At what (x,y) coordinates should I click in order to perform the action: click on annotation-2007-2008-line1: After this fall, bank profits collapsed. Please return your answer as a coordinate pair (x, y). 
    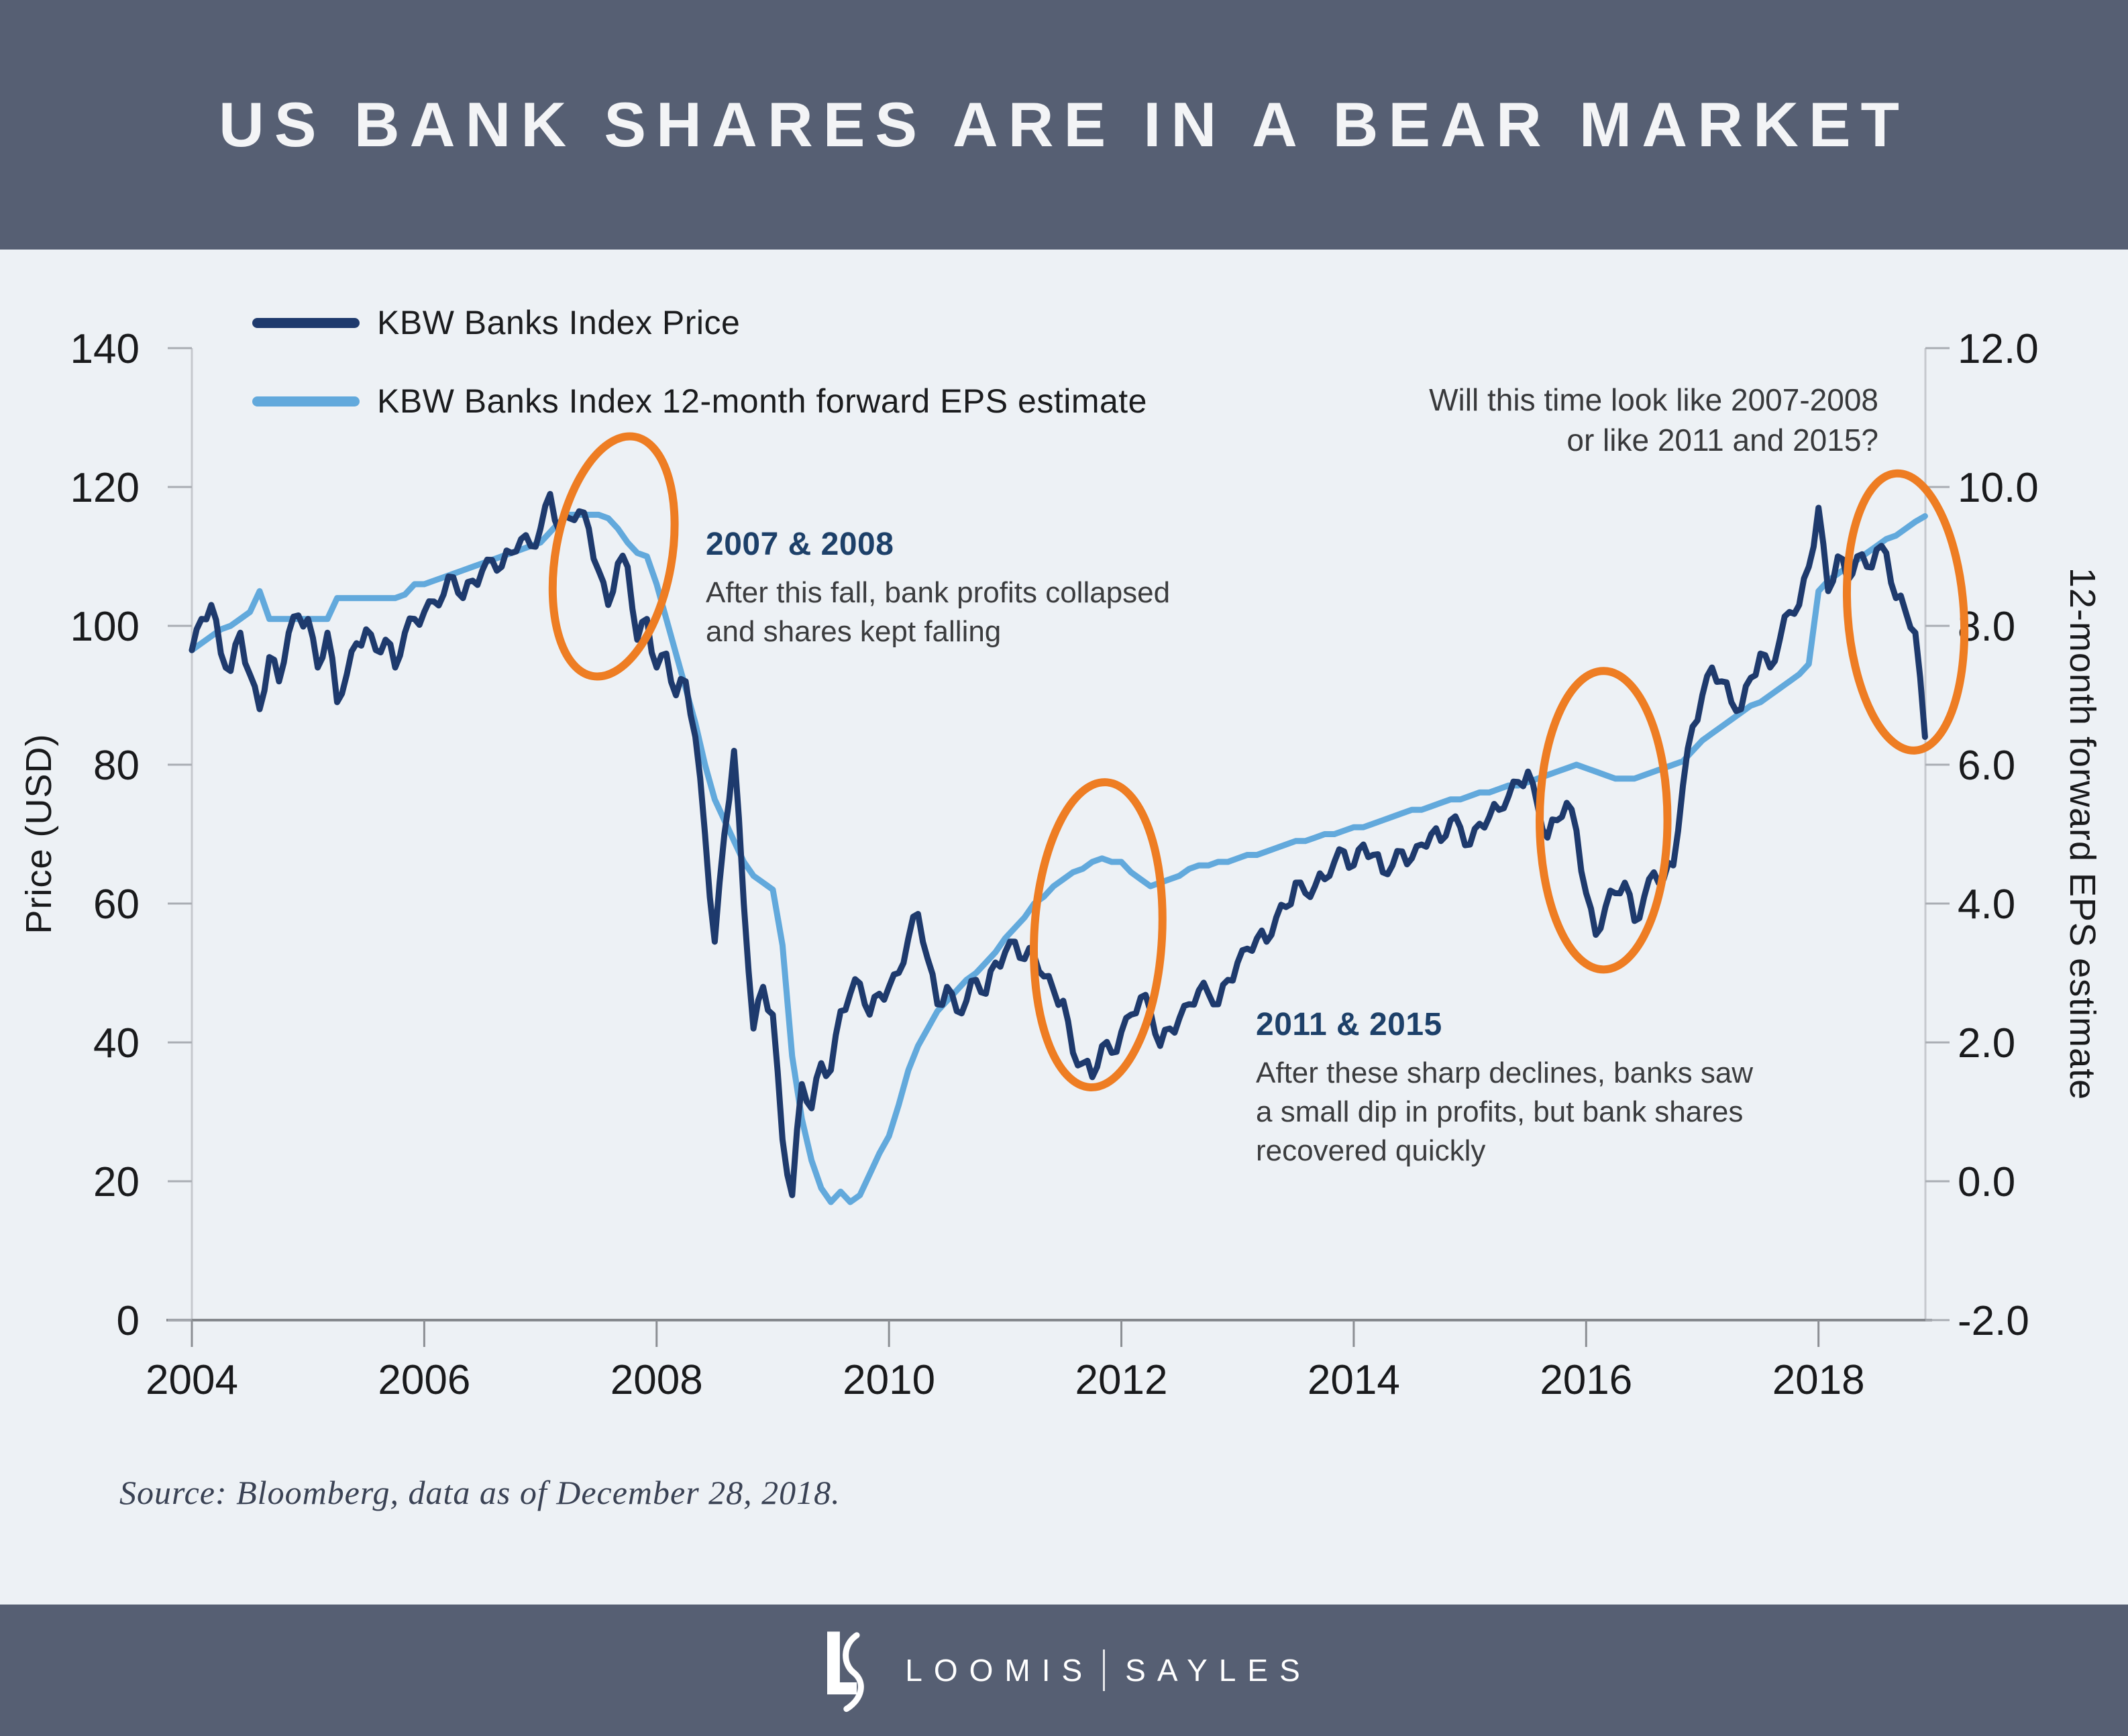
    Looking at the image, I should click on (938, 592).